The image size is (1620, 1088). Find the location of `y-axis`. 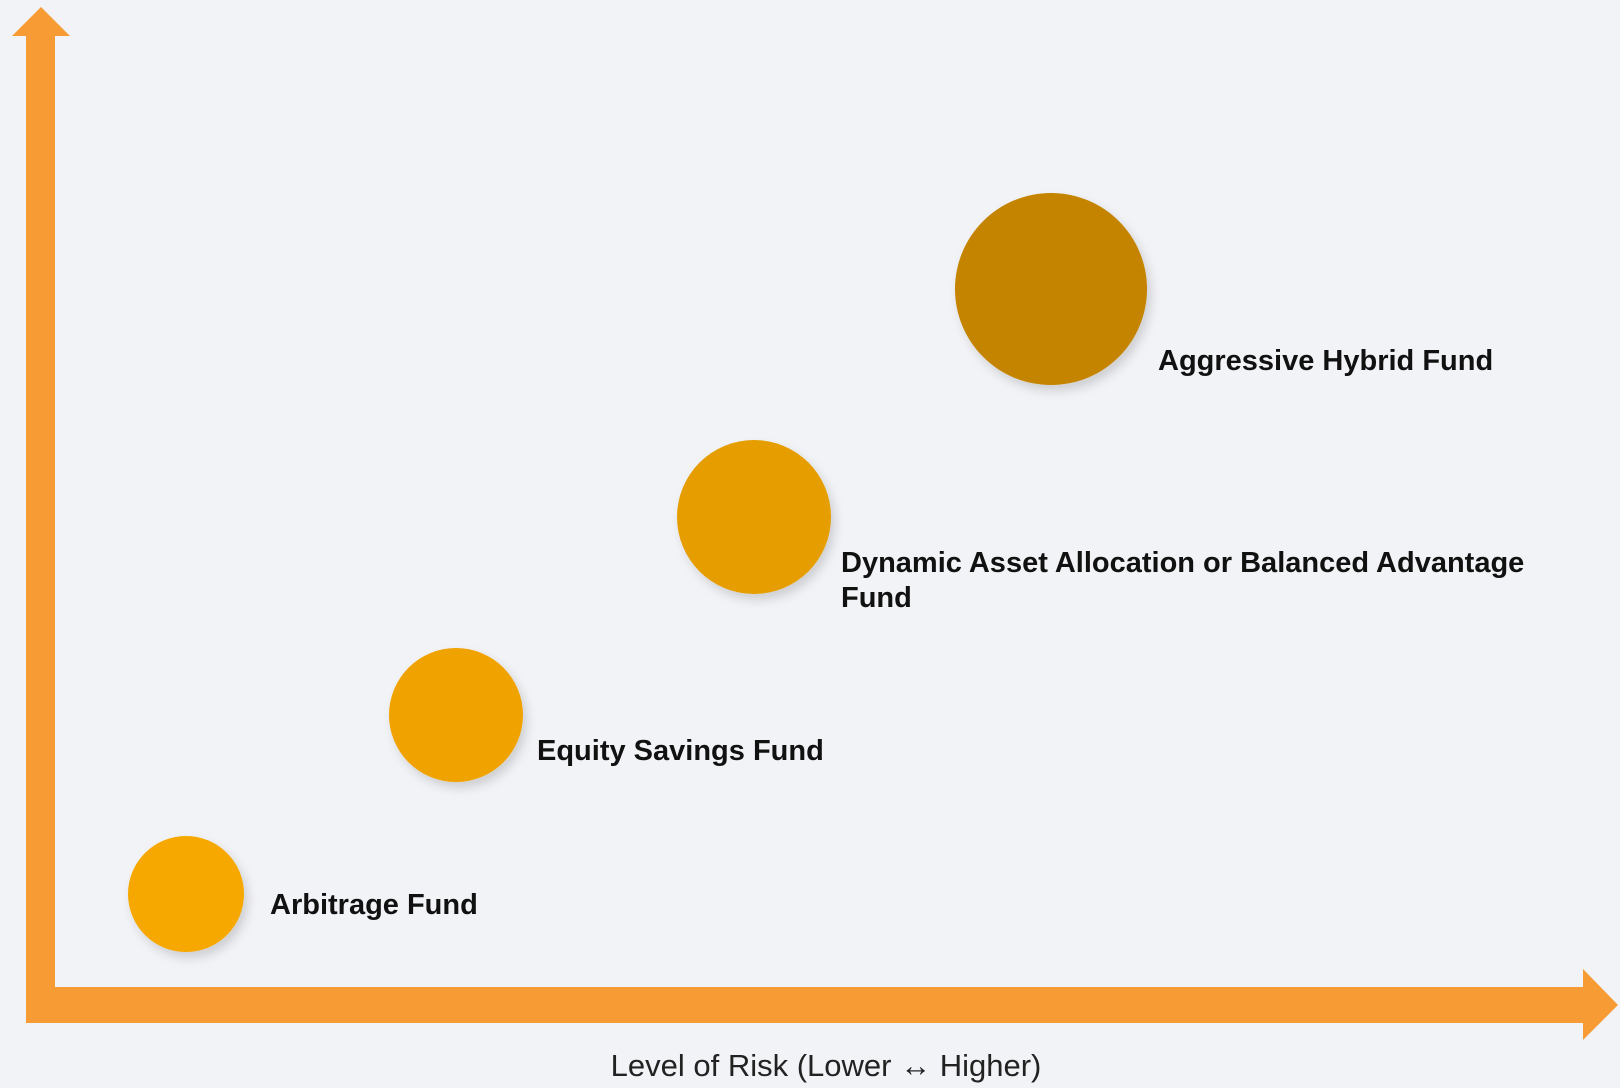

y-axis is located at coordinates (40, 528).